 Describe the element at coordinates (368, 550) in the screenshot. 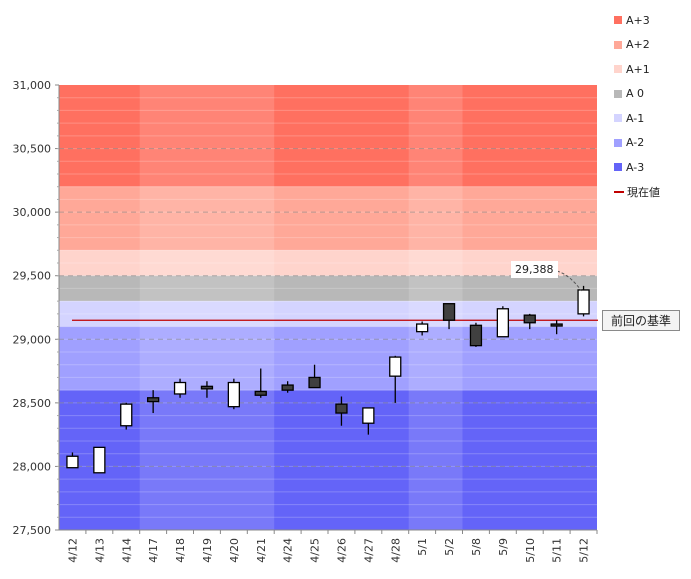

I see `x-tick-label: 4/27` at that location.